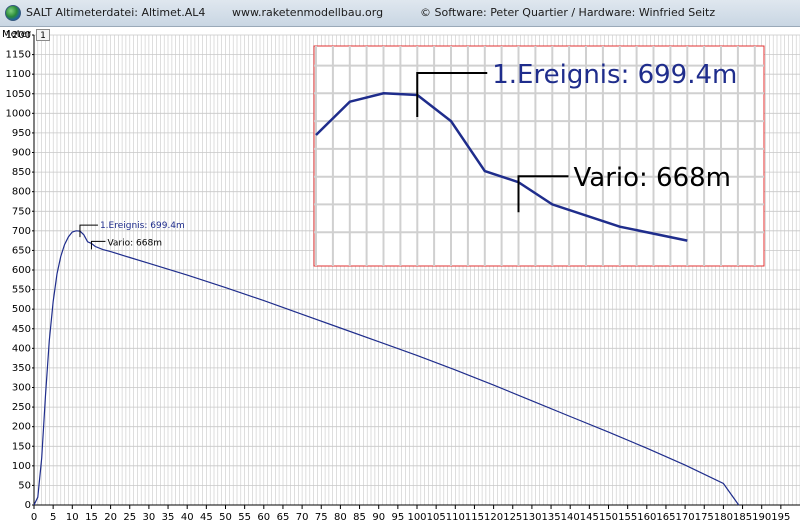 Image resolution: width=800 pixels, height=532 pixels. Describe the element at coordinates (646, 517) in the screenshot. I see `x-tick-label: 160` at that location.